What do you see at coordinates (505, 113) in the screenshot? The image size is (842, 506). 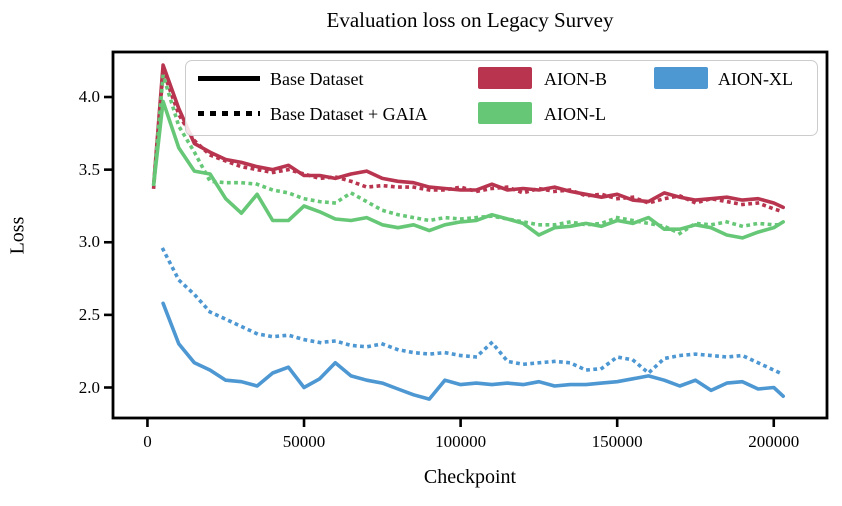 I see `legend-swatch-aion-l` at bounding box center [505, 113].